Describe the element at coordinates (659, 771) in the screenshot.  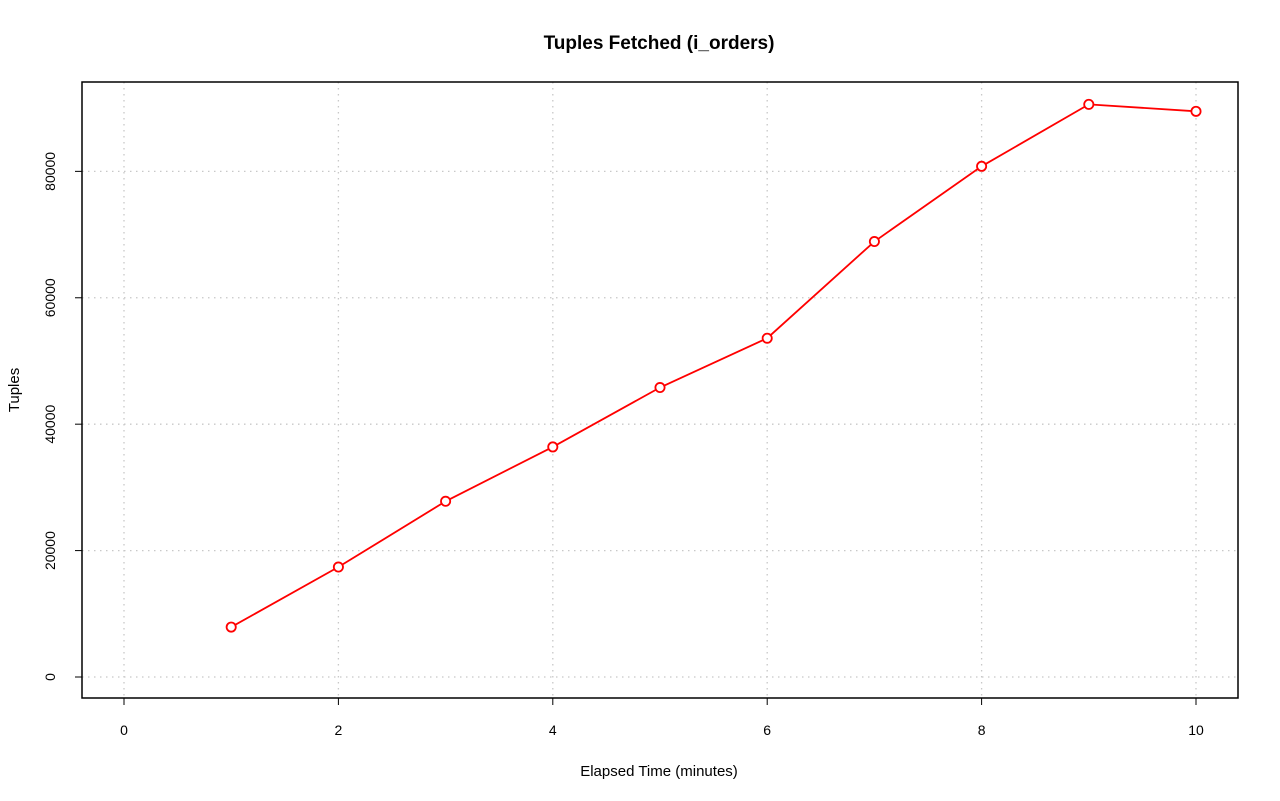
I see `x-axis-label: Elapsed Time (minutes)` at that location.